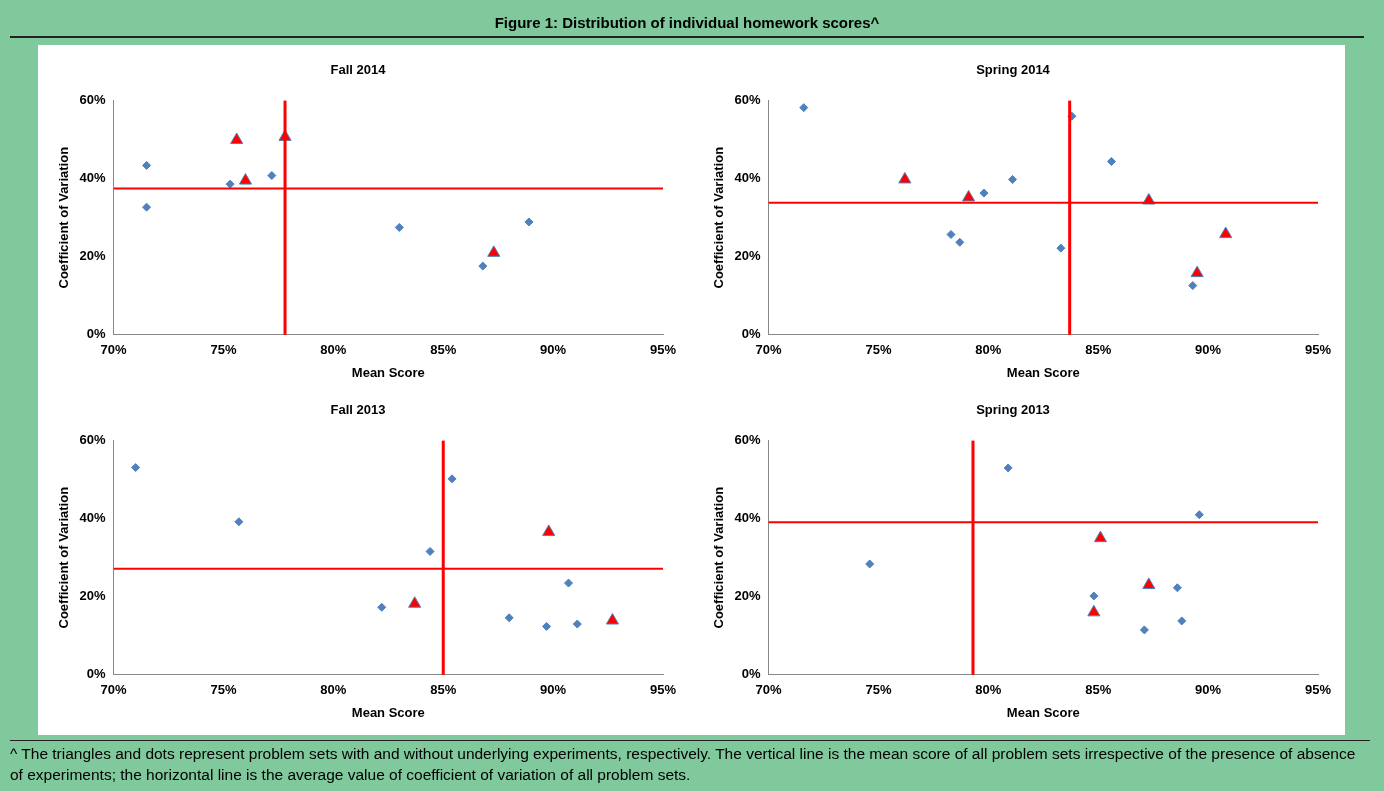 This screenshot has width=1384, height=791. Describe the element at coordinates (358, 70) in the screenshot. I see `chart-title: Fall 2014` at that location.